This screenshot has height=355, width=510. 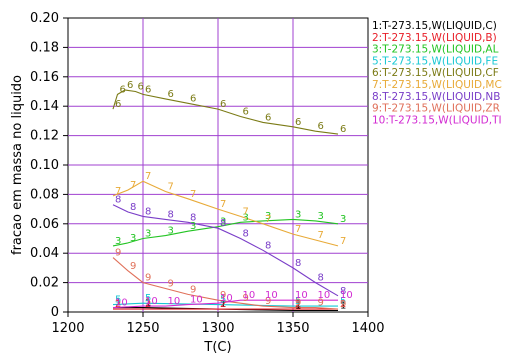 What do you see at coordinates (67, 328) in the screenshot?
I see `x-tick-label: 1200` at bounding box center [67, 328].